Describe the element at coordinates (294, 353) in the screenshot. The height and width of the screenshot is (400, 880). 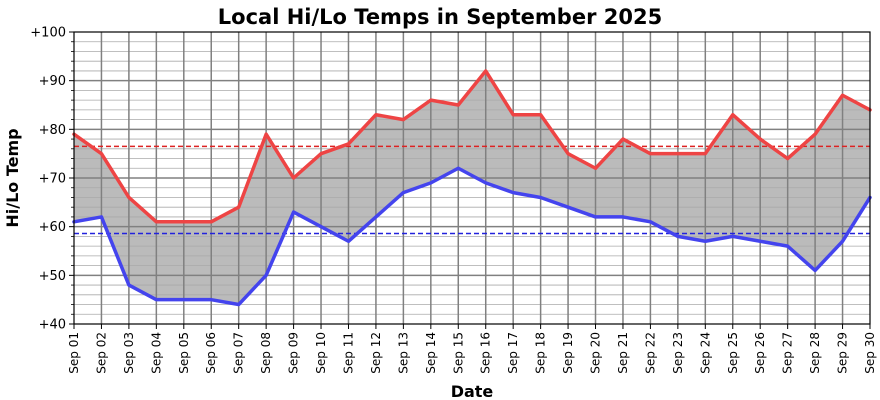
I see `x-tick-label: Sep 09` at that location.